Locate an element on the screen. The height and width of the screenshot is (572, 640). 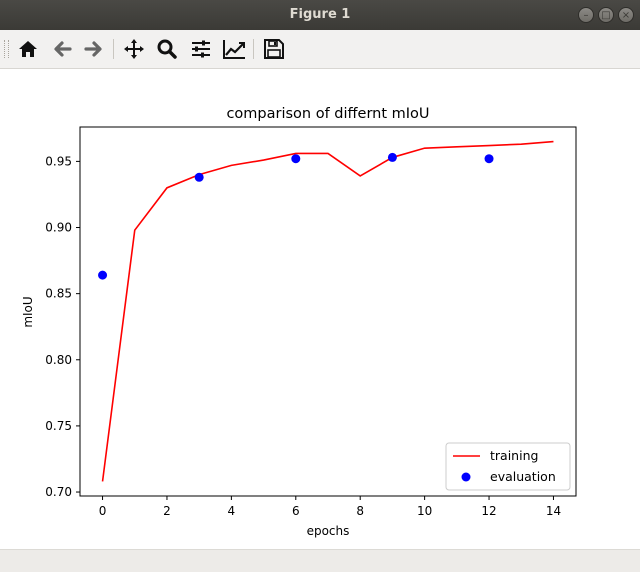
y-tick-label: 0.75 is located at coordinates (58, 426).